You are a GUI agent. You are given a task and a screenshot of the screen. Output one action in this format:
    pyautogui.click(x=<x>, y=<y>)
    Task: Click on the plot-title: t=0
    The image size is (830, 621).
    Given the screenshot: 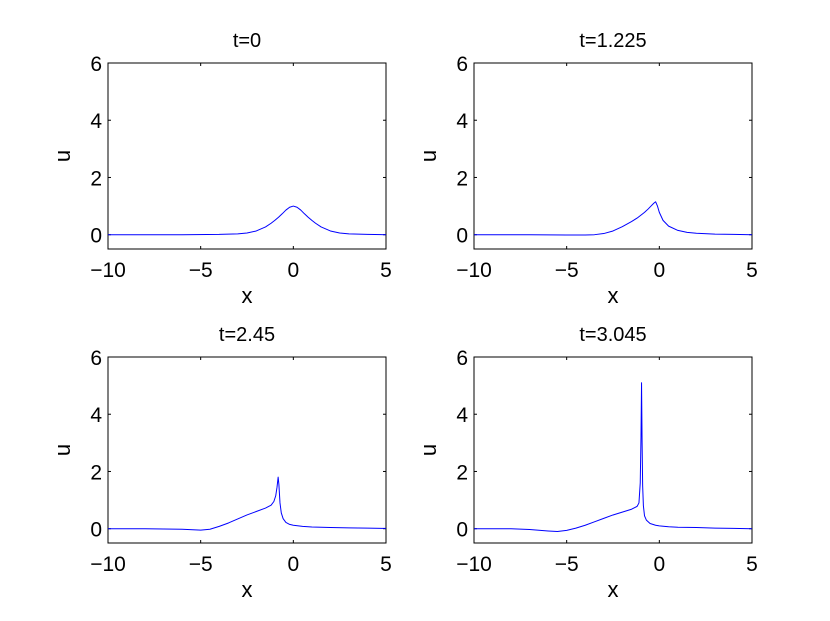 What is the action you would take?
    pyautogui.click(x=247, y=41)
    